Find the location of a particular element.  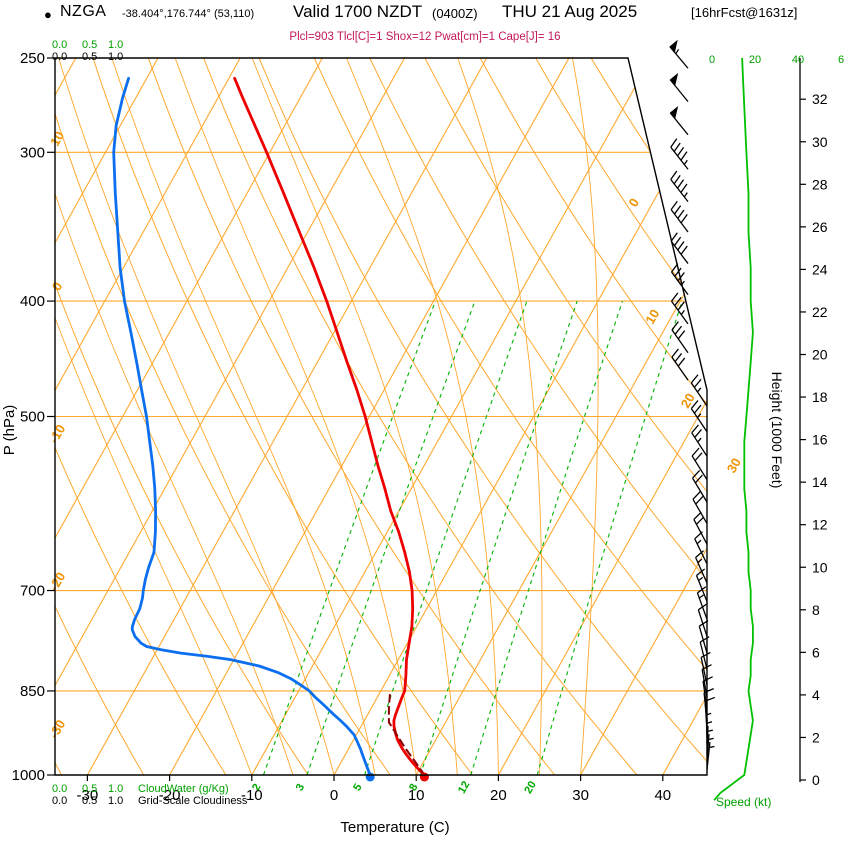

temperature-axis: -30 -20 -10 0 10 20 30 40 Temperature (C) is located at coordinates (374, 805).